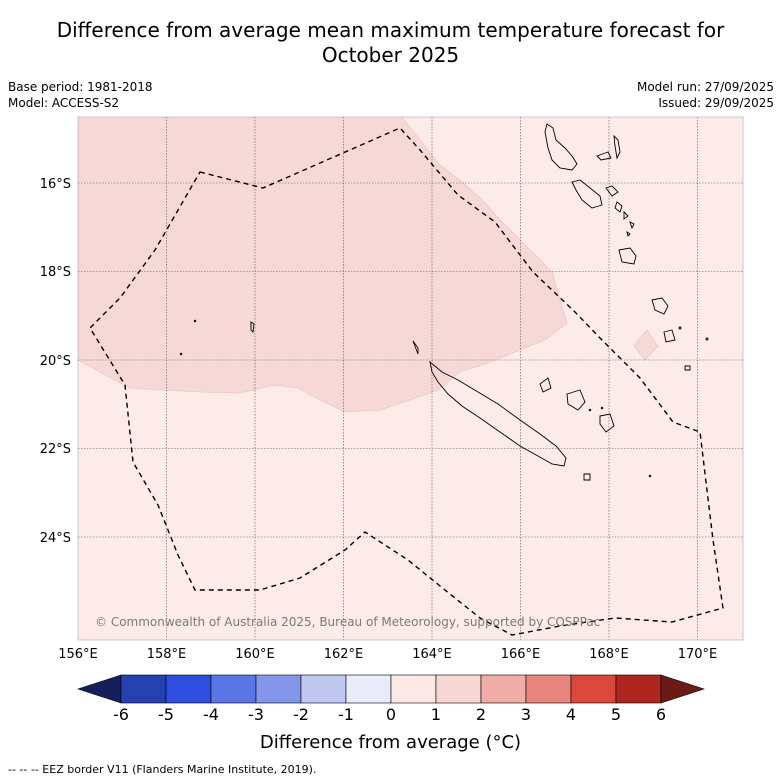 The width and height of the screenshot is (781, 781). What do you see at coordinates (532, 410) in the screenshot?
I see `new-caledonia` at bounding box center [532, 410].